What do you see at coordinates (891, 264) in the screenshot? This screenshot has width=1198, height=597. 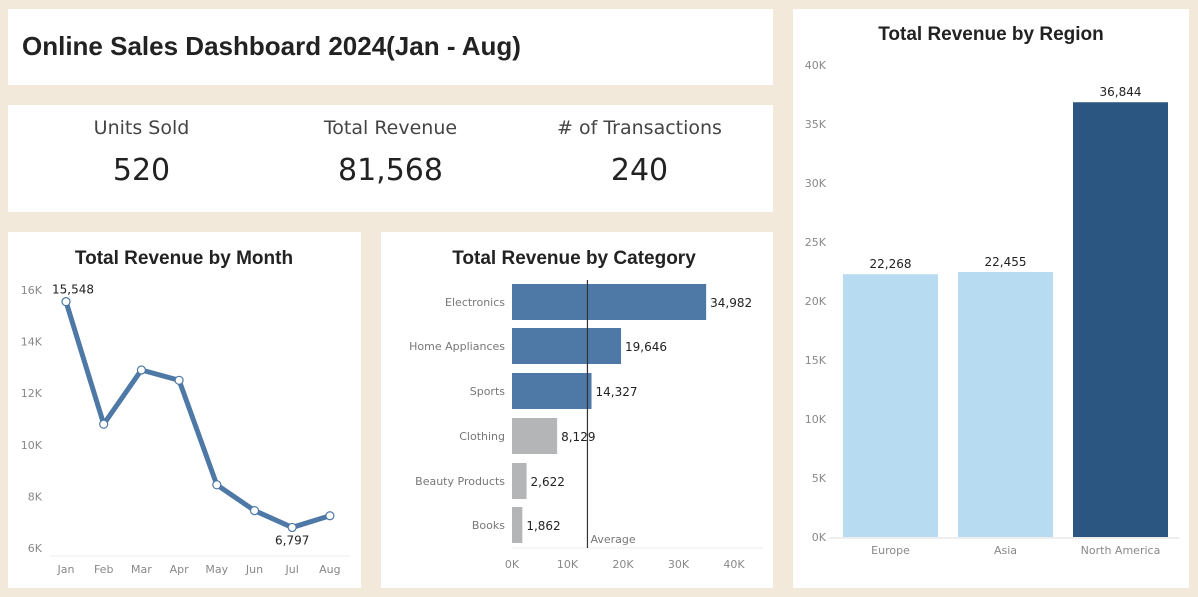 I see `bar-value-label: 22,268` at bounding box center [891, 264].